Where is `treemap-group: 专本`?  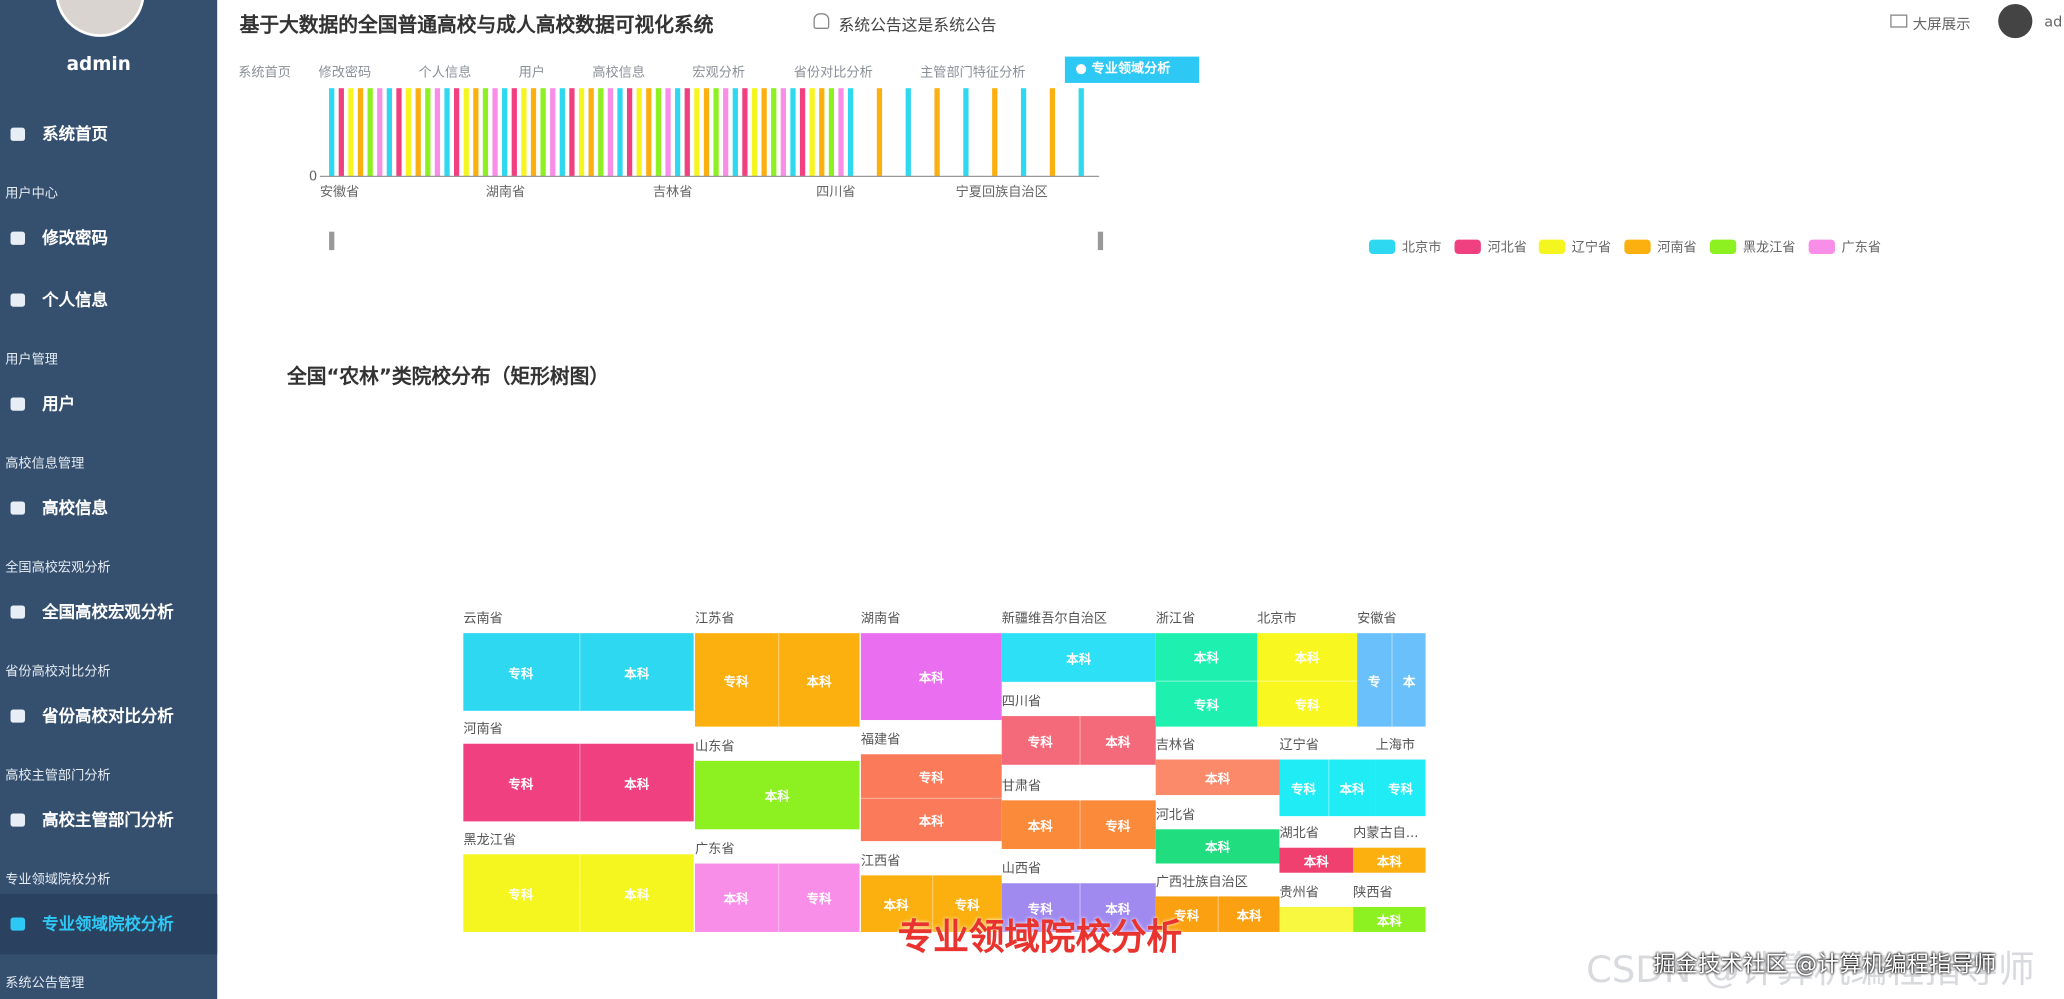
treemap-group: 专本 is located at coordinates (1391, 680).